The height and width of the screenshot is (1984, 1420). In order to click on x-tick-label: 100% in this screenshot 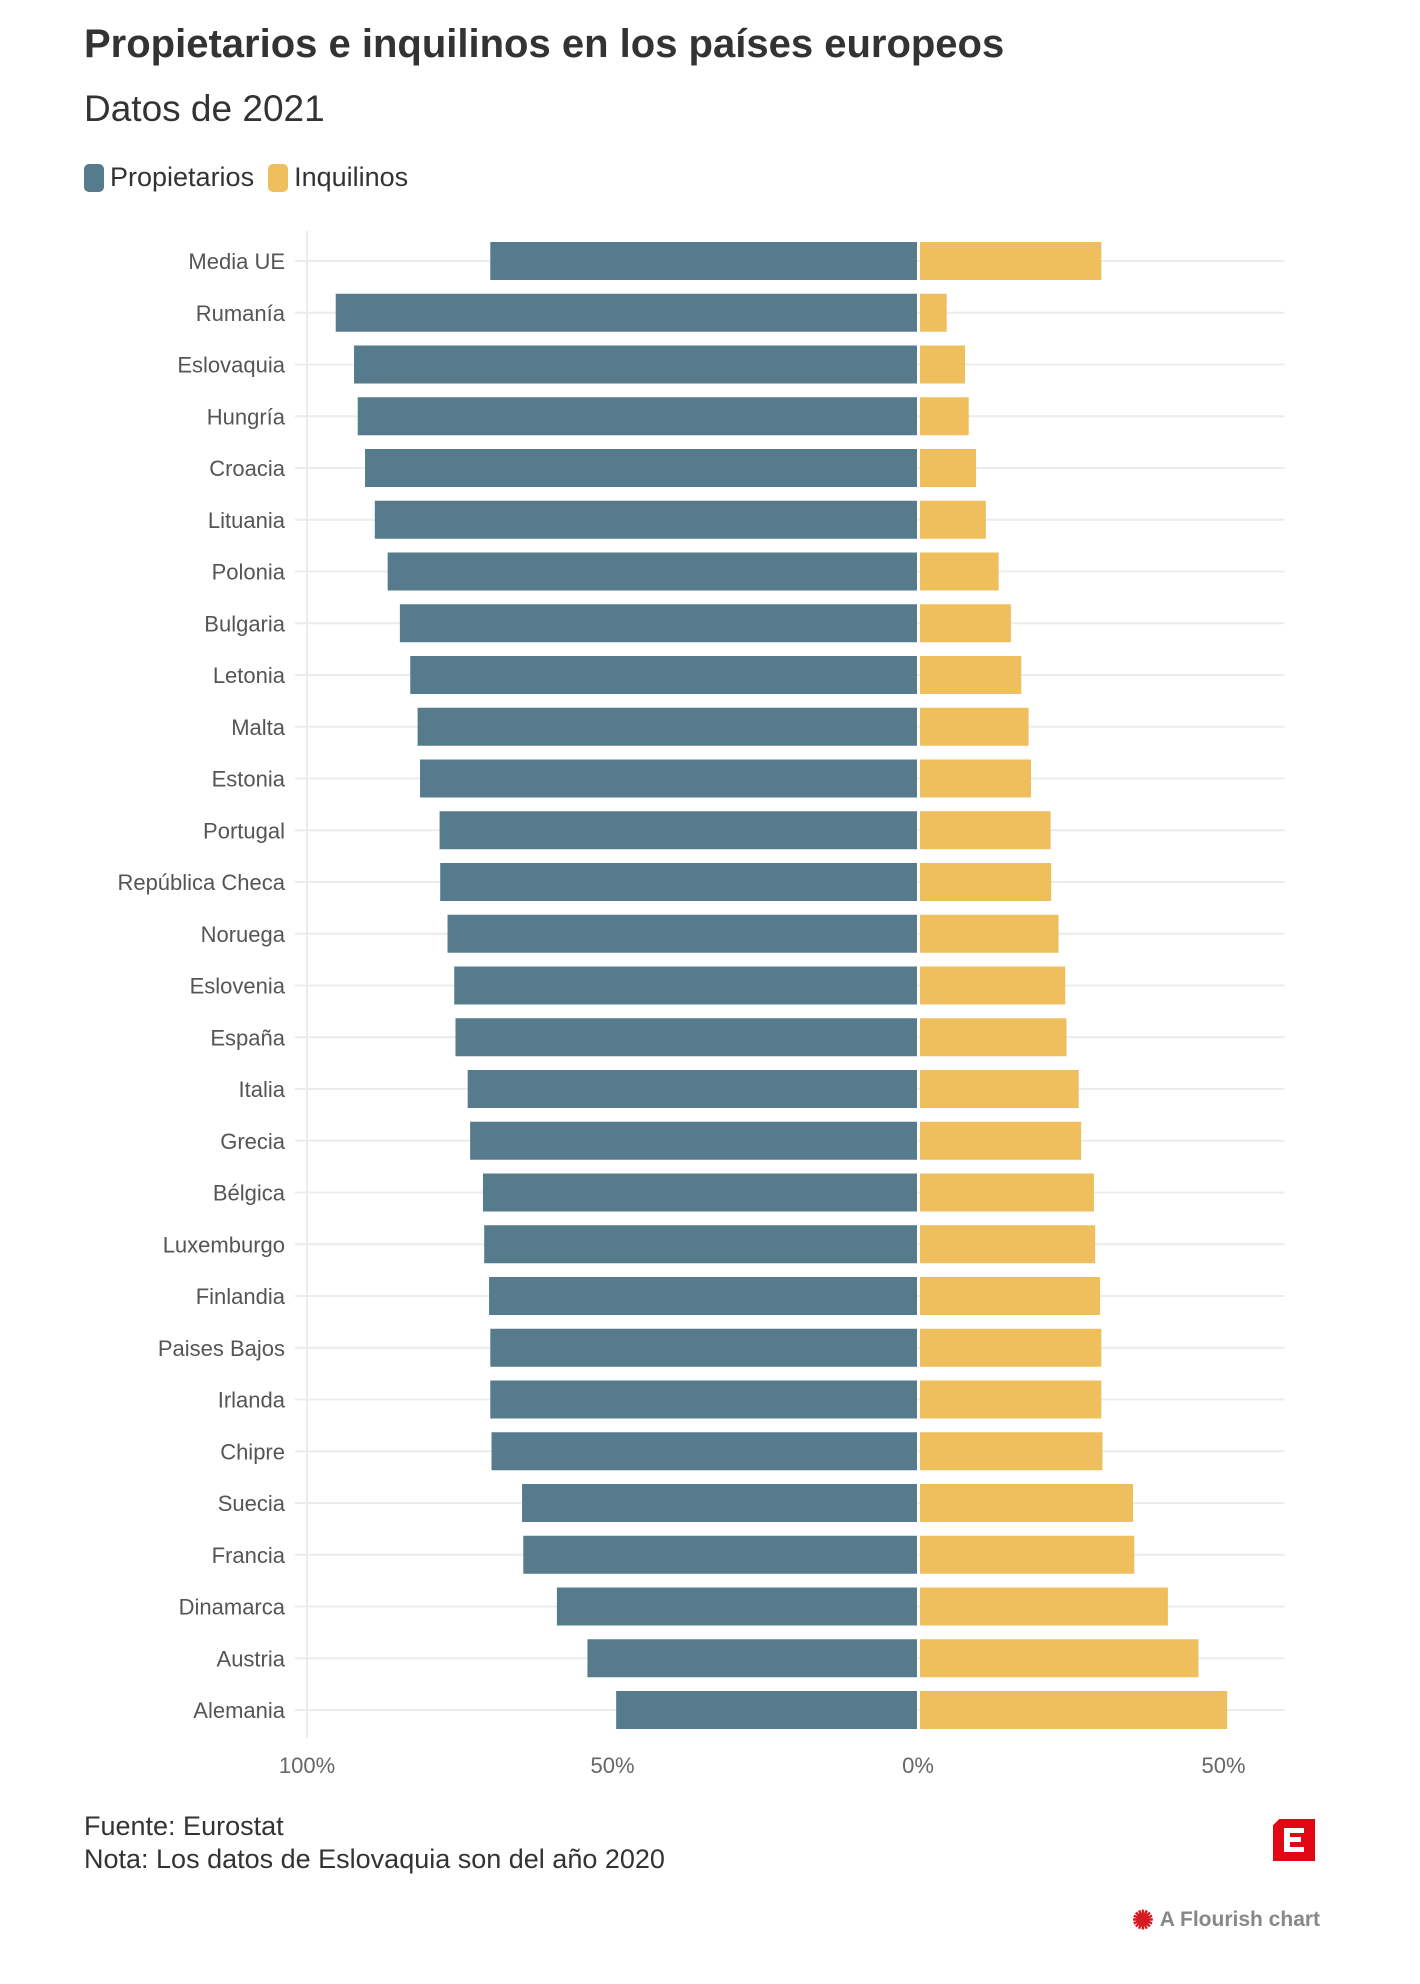, I will do `click(307, 1765)`.